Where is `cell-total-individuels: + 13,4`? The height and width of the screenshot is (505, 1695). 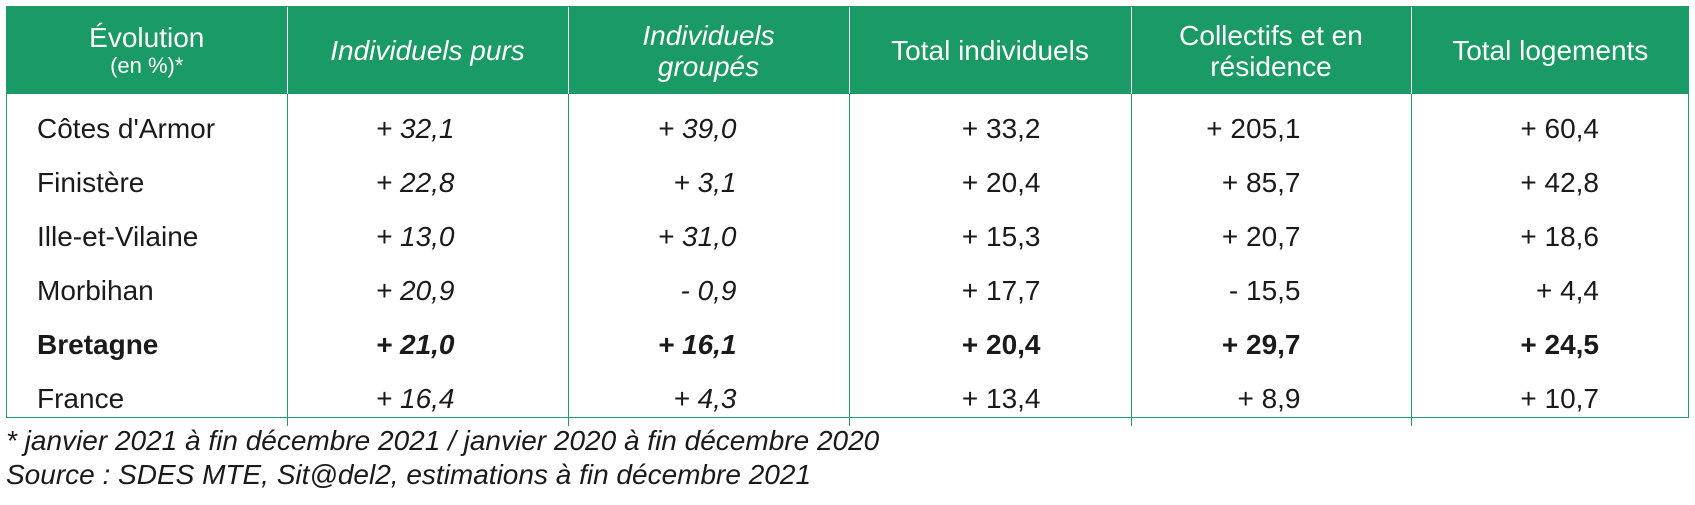
cell-total-individuels: + 13,4 is located at coordinates (989, 399).